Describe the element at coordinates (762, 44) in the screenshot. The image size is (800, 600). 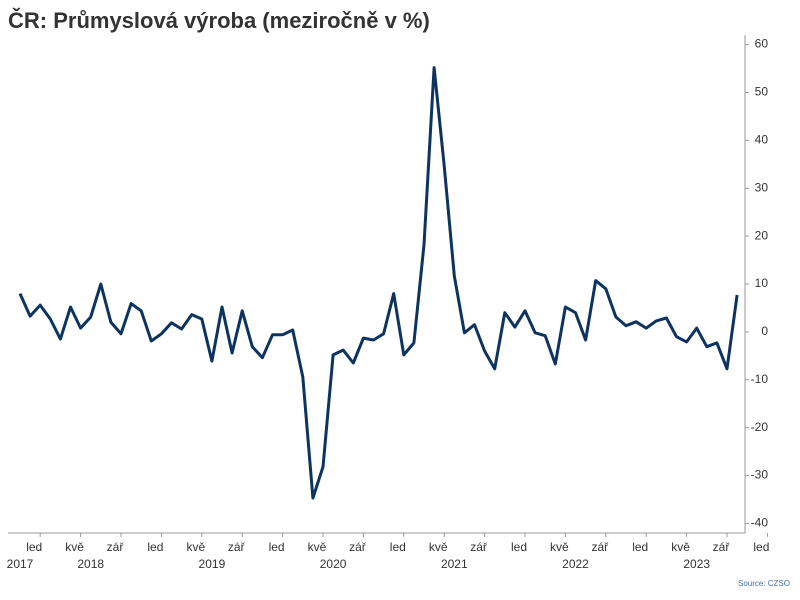
I see `y-tick-label: 60` at that location.